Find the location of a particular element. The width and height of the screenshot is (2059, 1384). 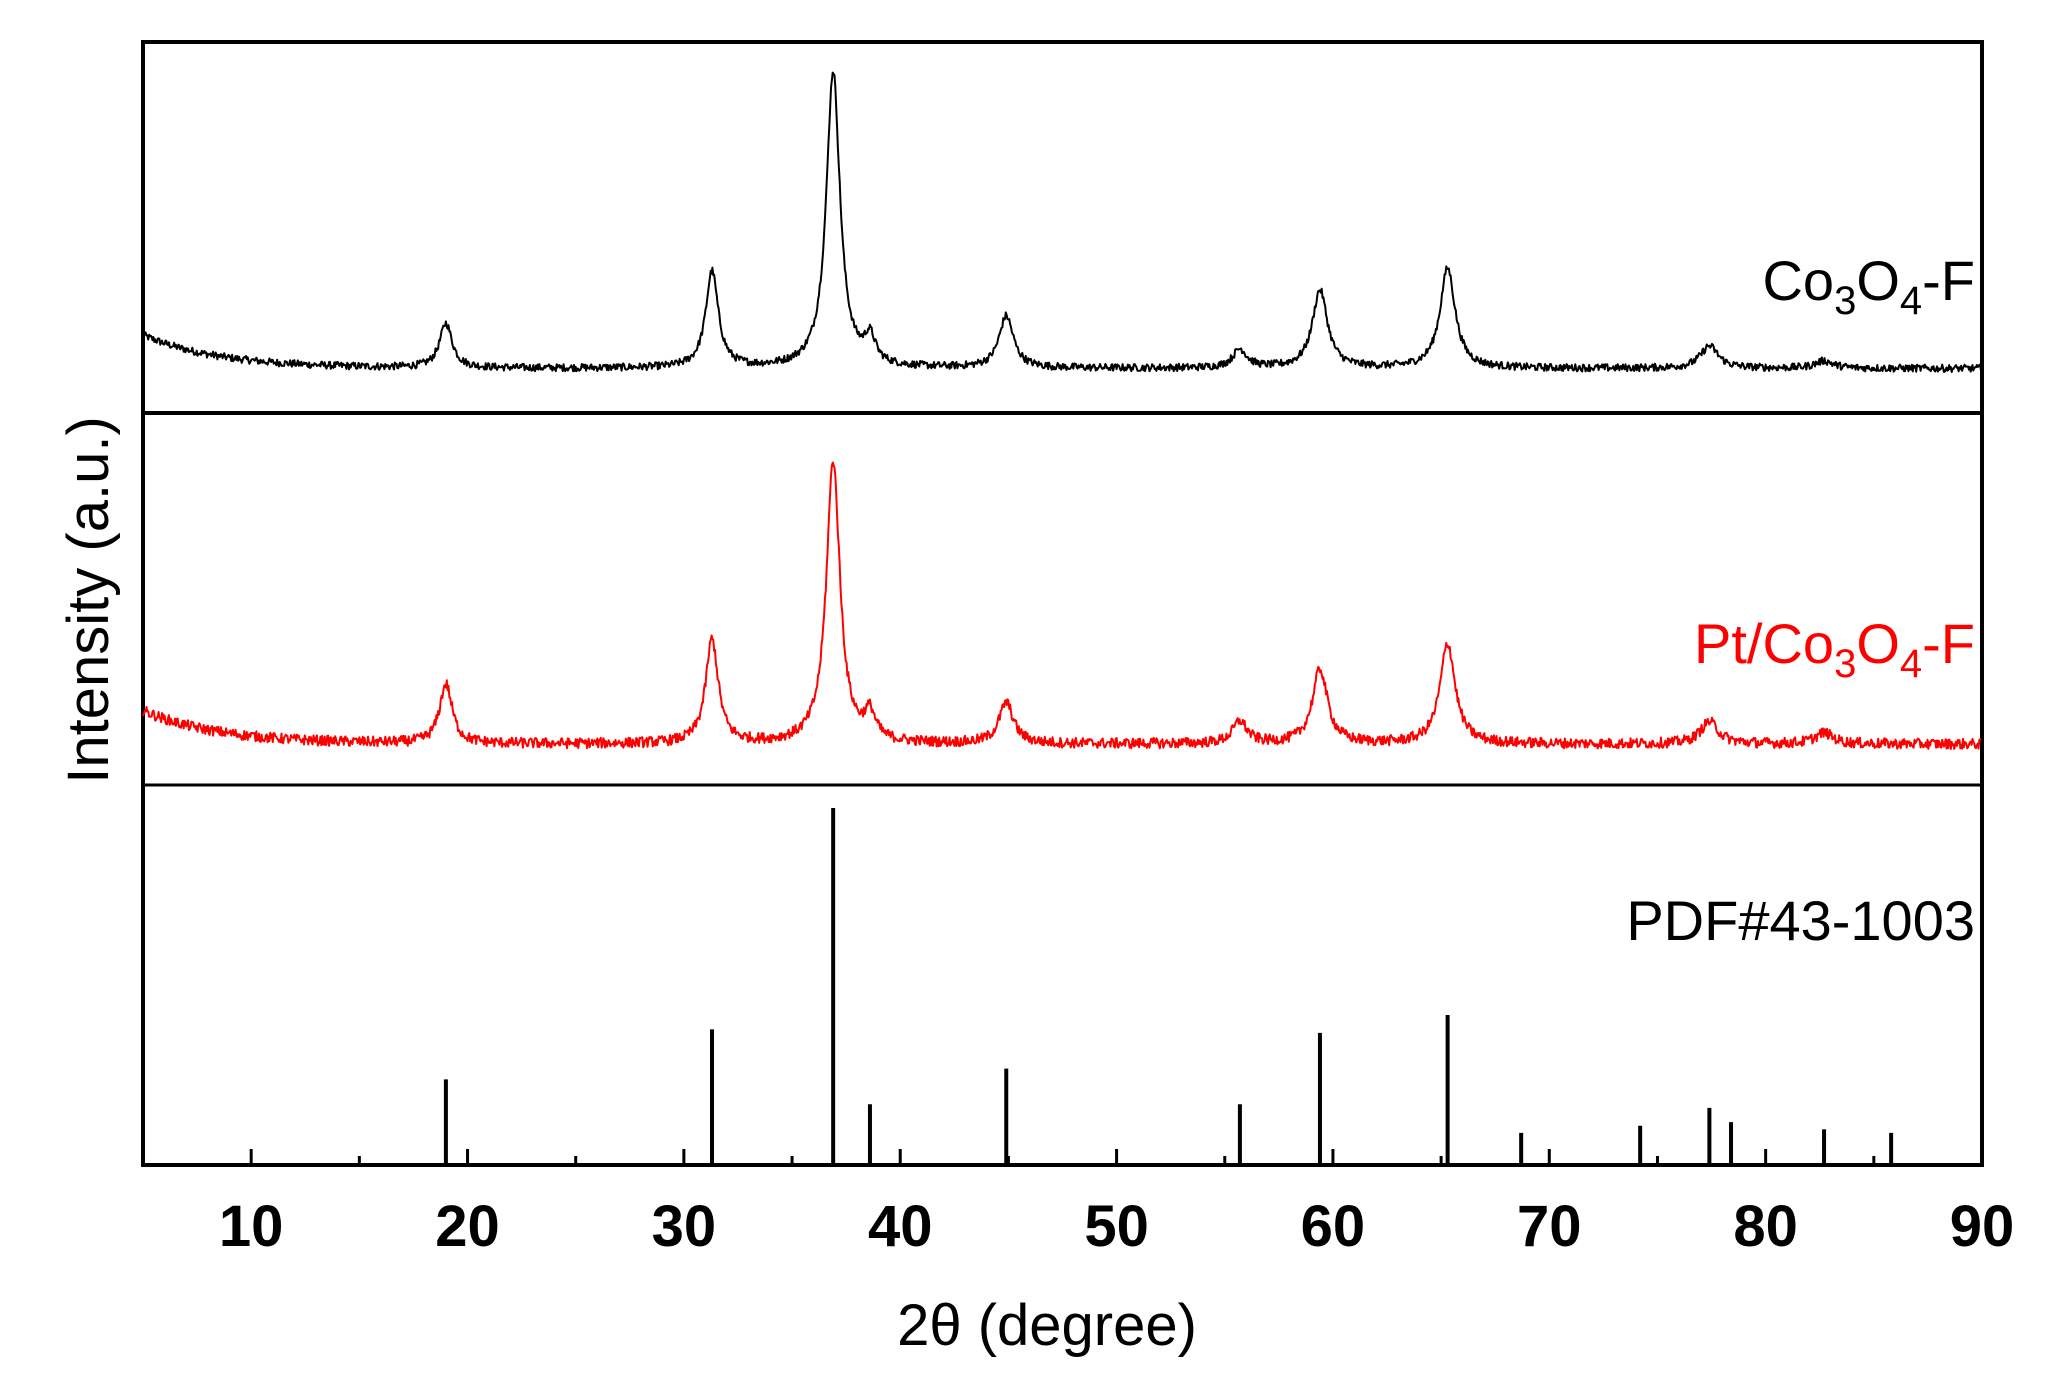

x-tick-label: 40 is located at coordinates (900, 1226).